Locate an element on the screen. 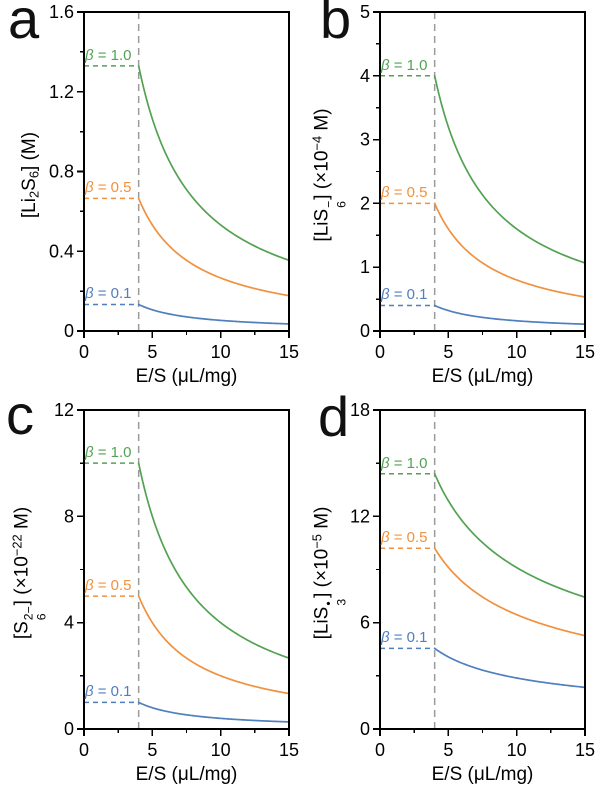  y-axis-title-c: [S 2− 6] (×10−22 M) is located at coordinates (29, 572).